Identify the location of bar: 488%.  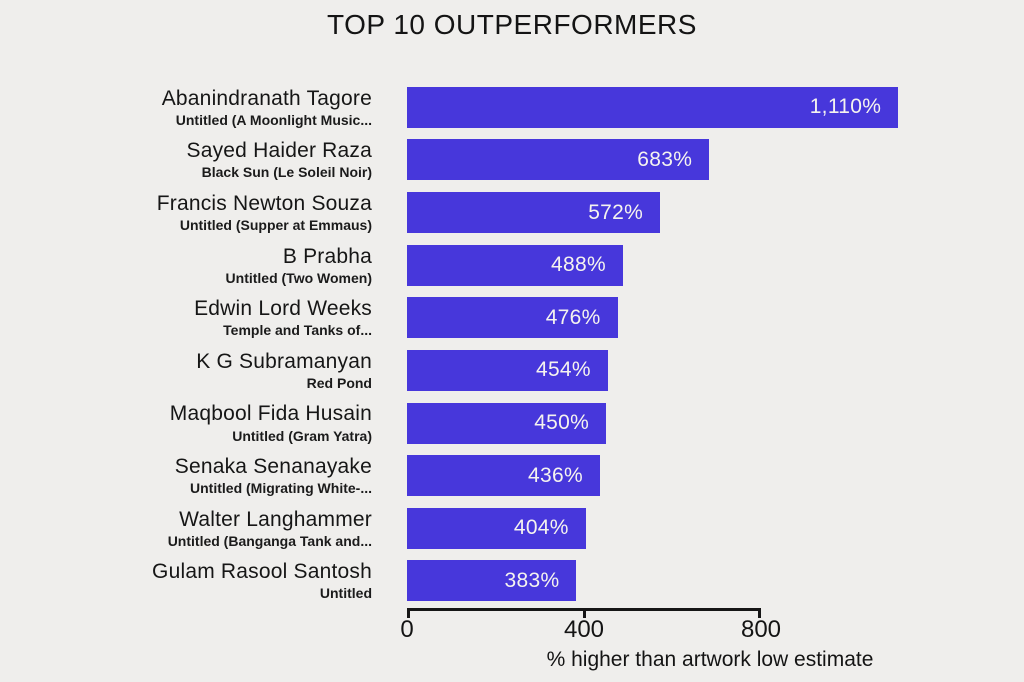
(515, 265).